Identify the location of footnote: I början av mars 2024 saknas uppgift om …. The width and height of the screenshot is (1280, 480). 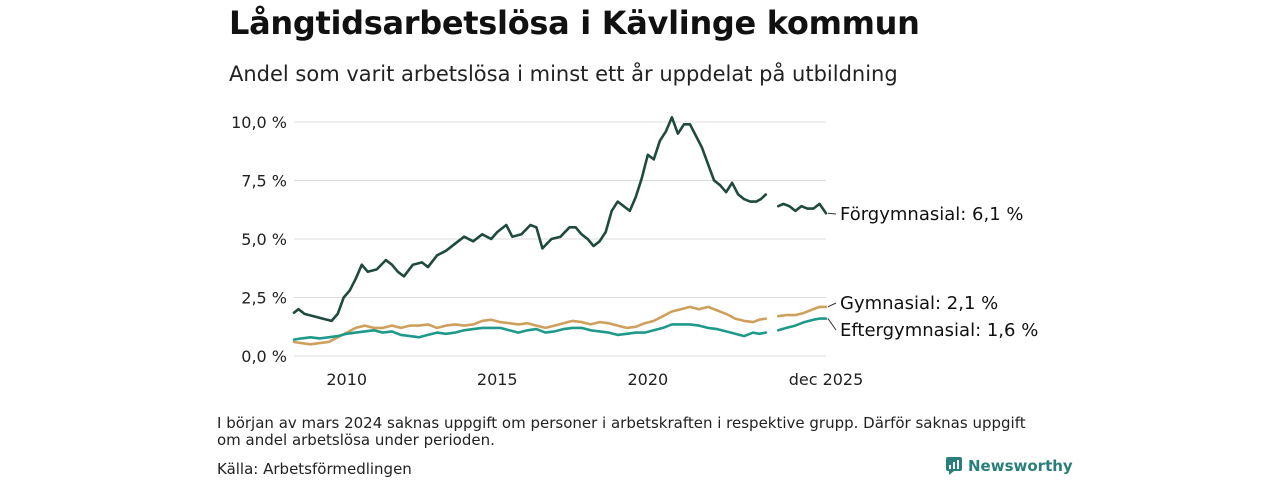
(621, 431).